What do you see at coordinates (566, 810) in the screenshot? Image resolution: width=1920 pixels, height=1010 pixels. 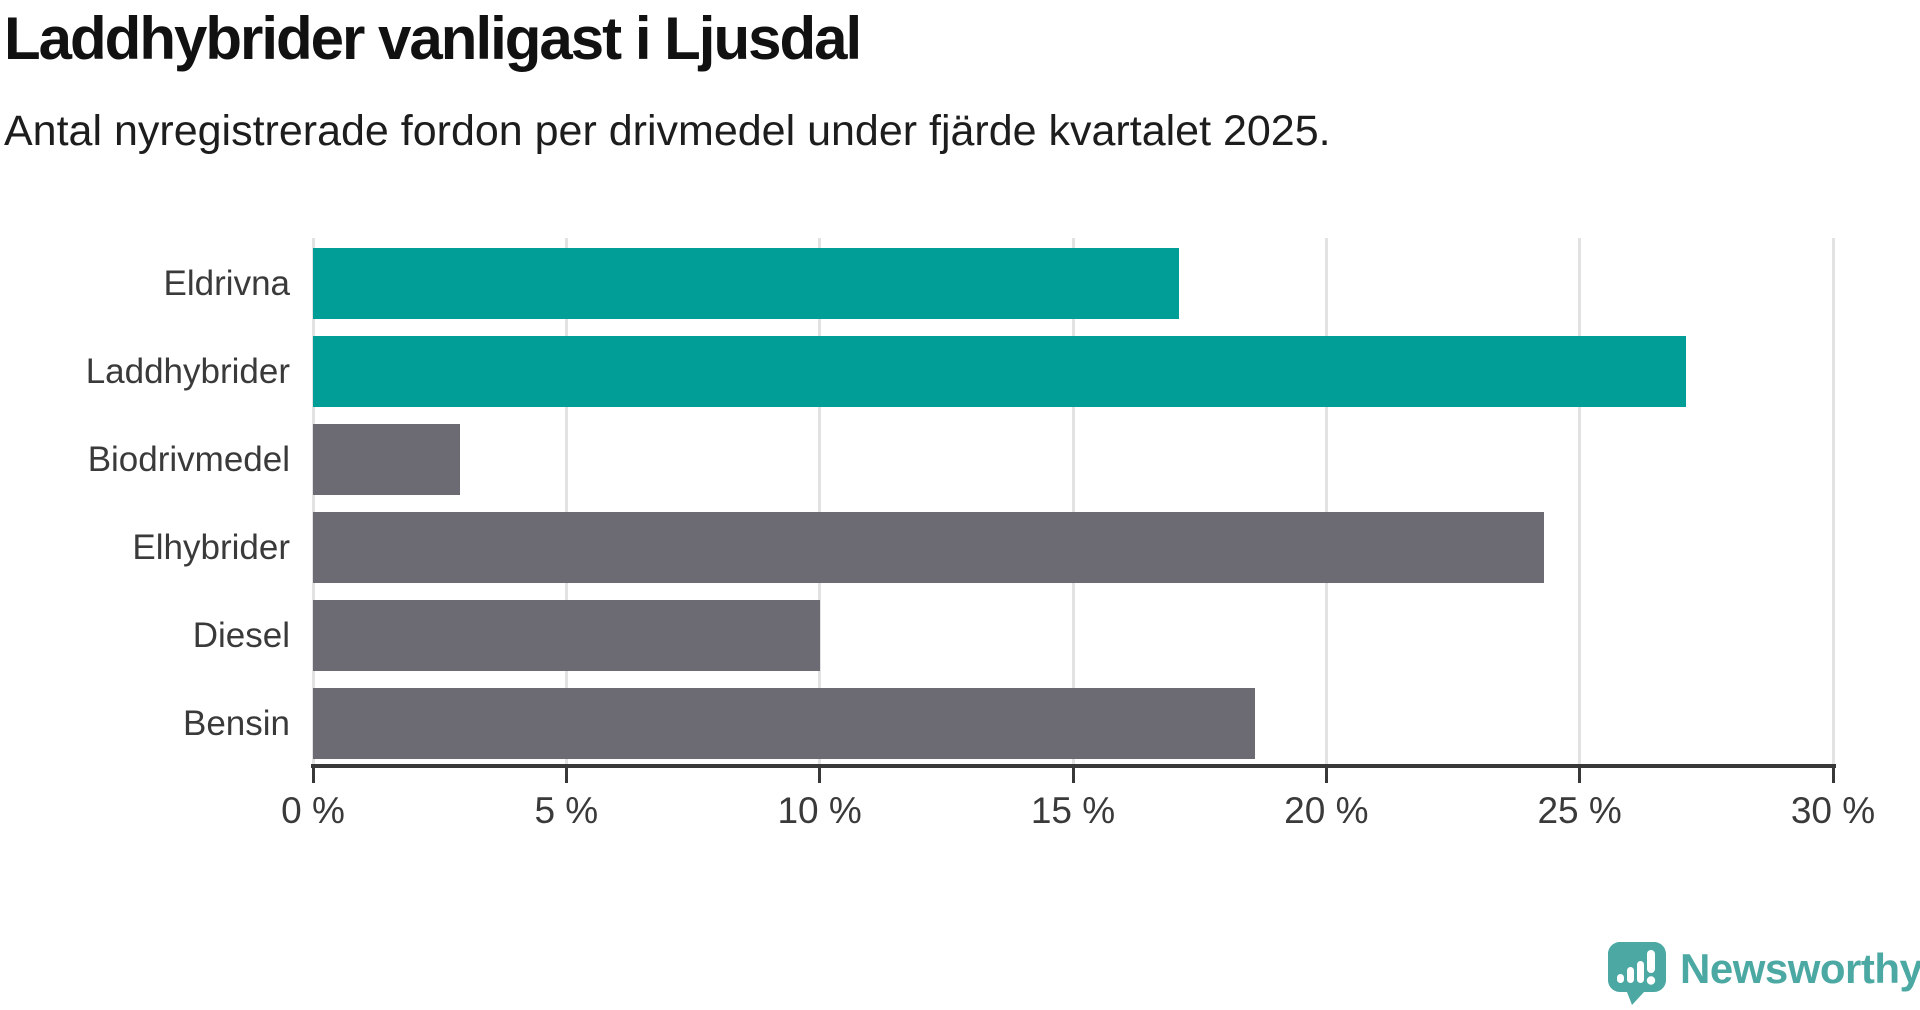 I see `x-tick-label-5: 5 %` at bounding box center [566, 810].